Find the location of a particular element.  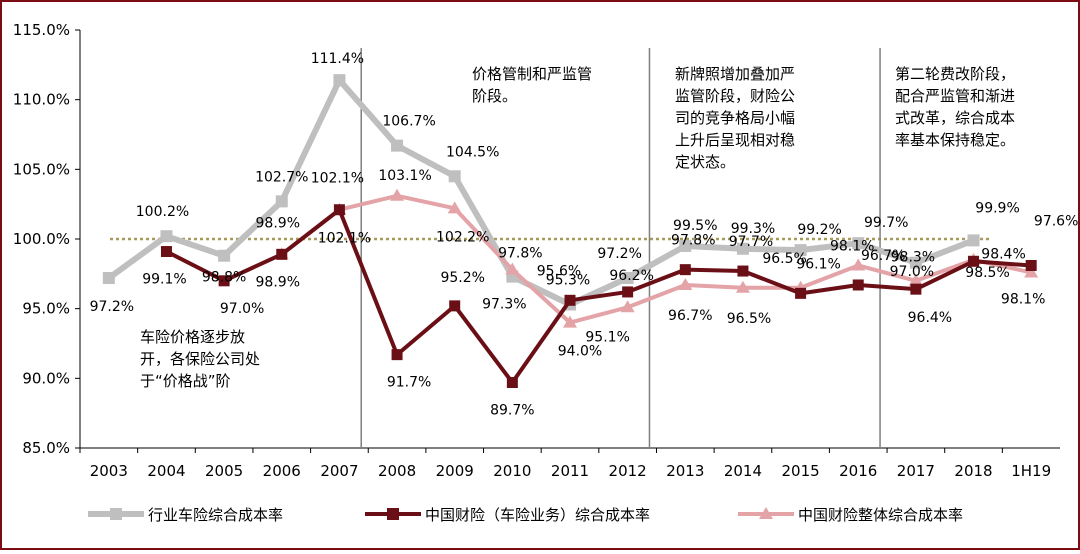

x-tick-label: 2011 is located at coordinates (570, 471).